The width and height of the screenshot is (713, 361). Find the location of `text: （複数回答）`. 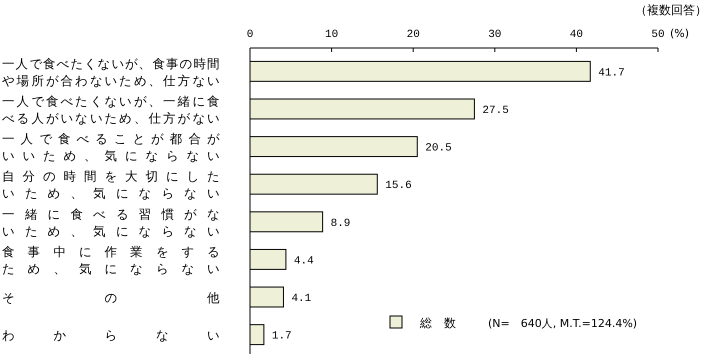

text: （複数回答） is located at coordinates (671, 10).